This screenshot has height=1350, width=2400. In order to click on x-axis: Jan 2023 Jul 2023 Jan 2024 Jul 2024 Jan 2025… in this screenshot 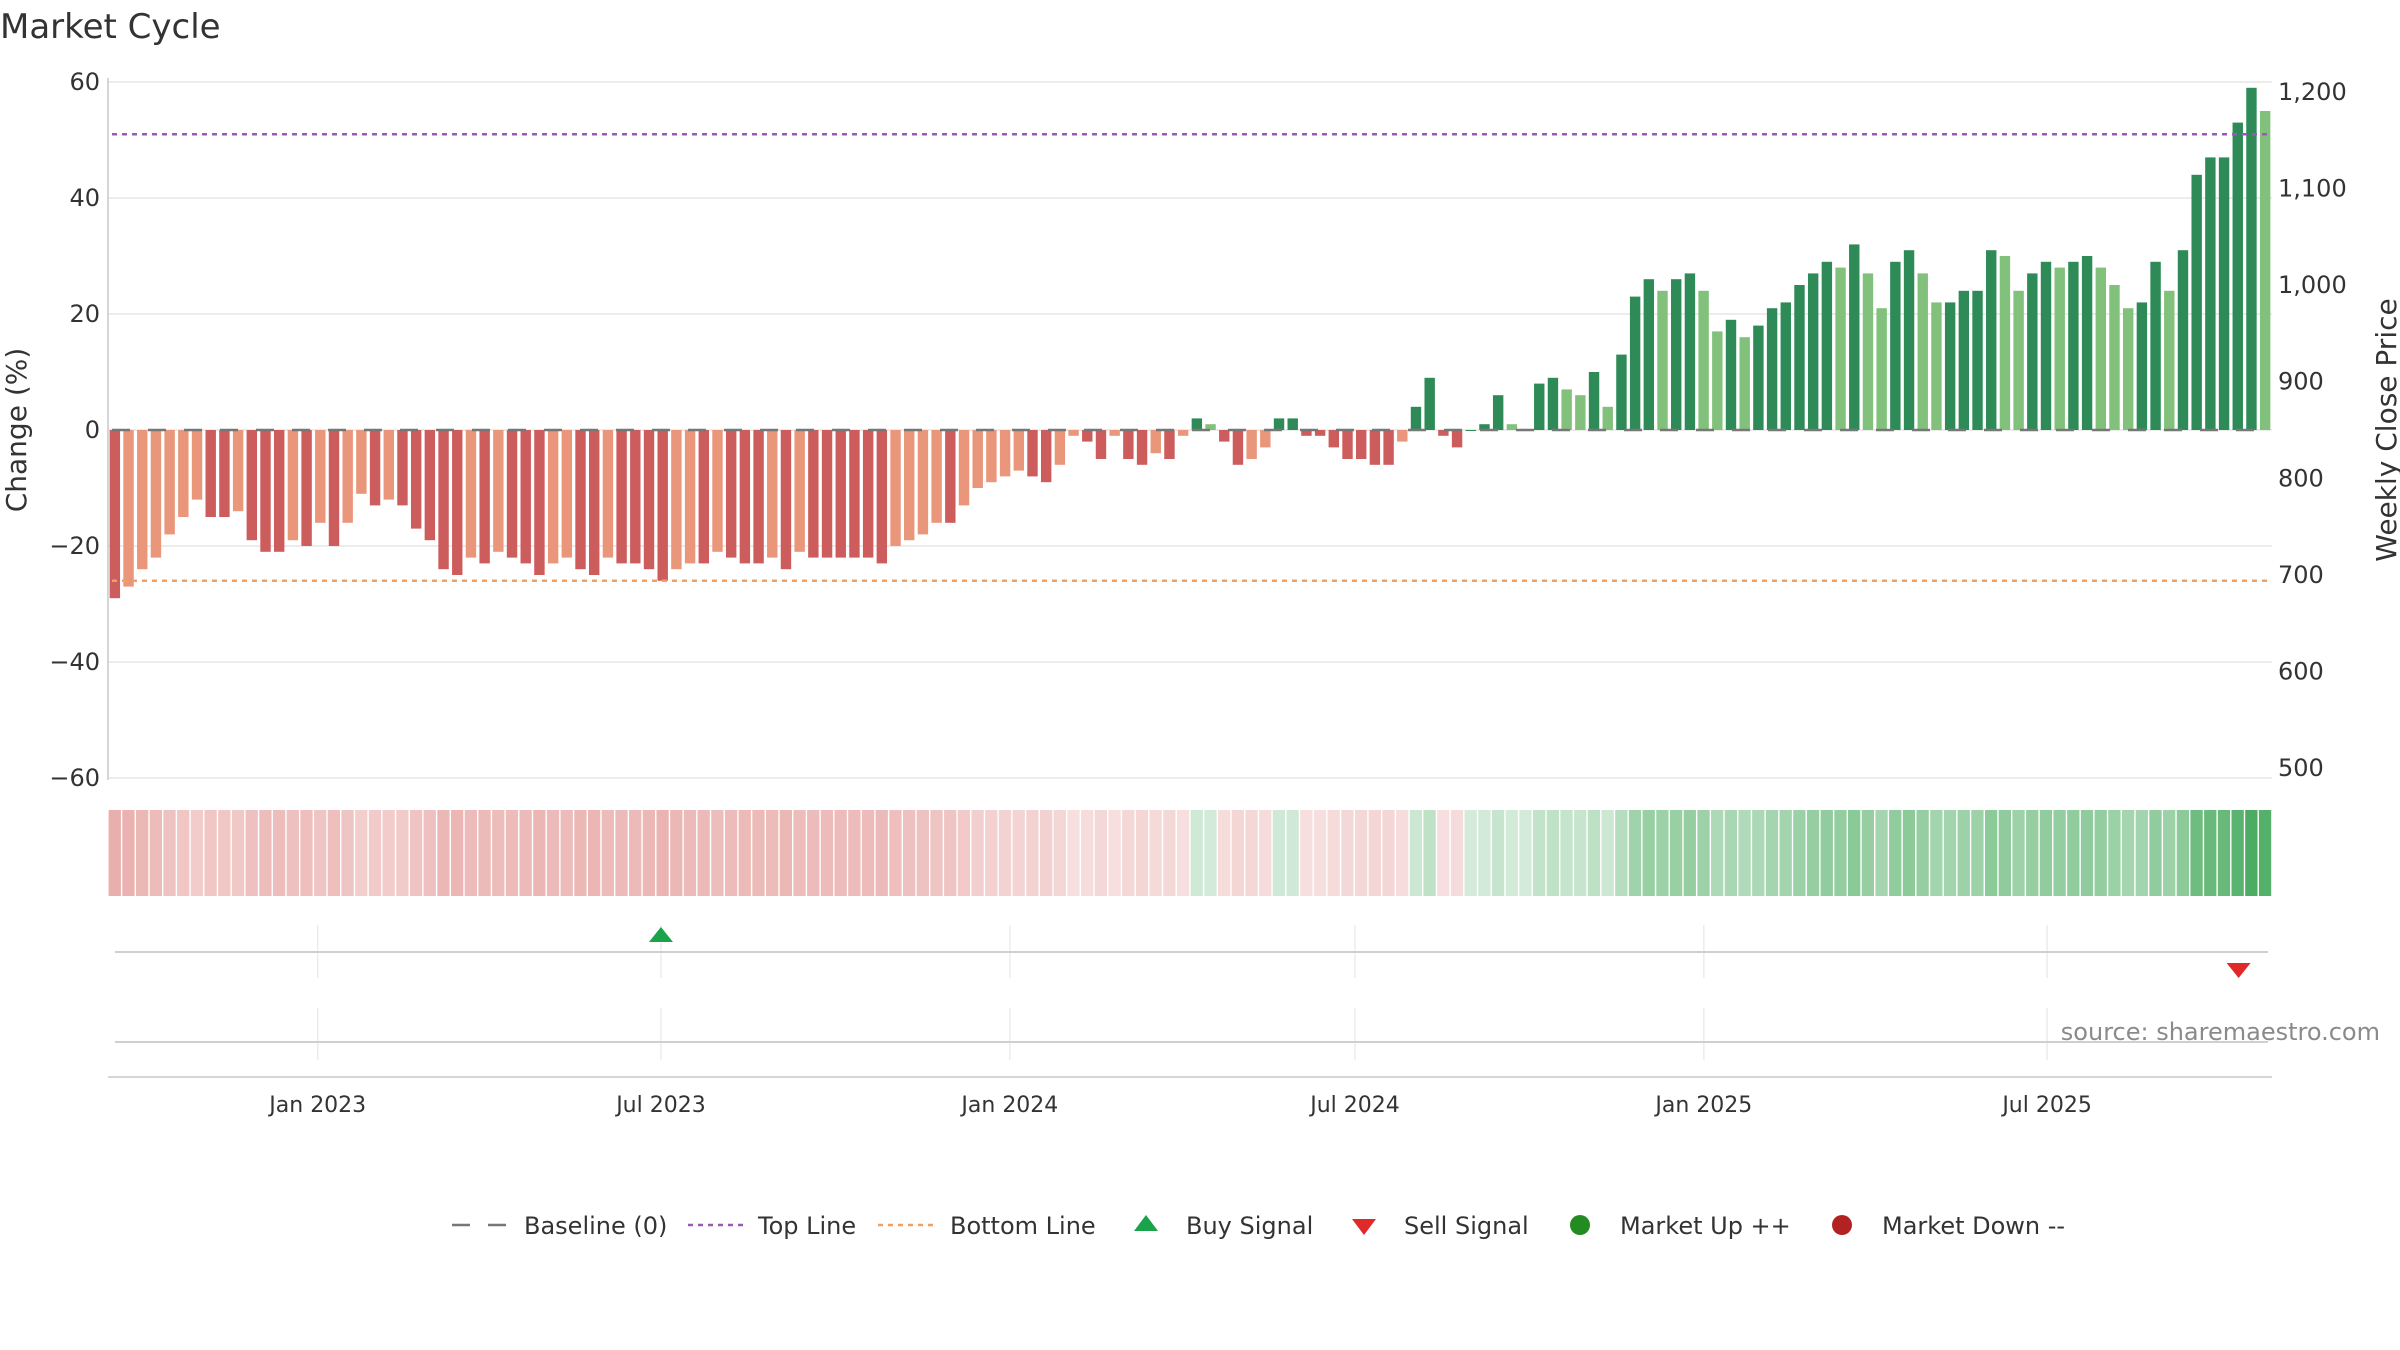, I will do `click(1190, 1097)`.